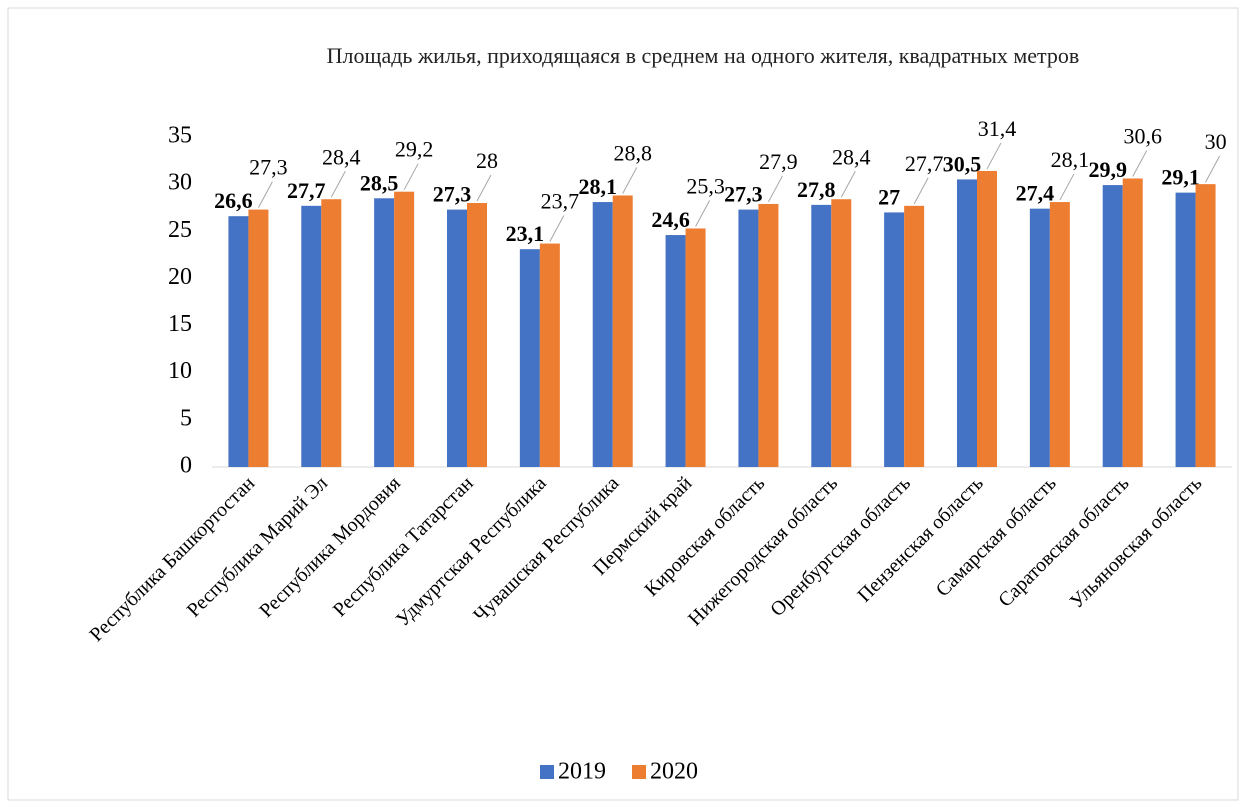 The height and width of the screenshot is (808, 1246). I want to click on data-label: 28, so click(487, 160).